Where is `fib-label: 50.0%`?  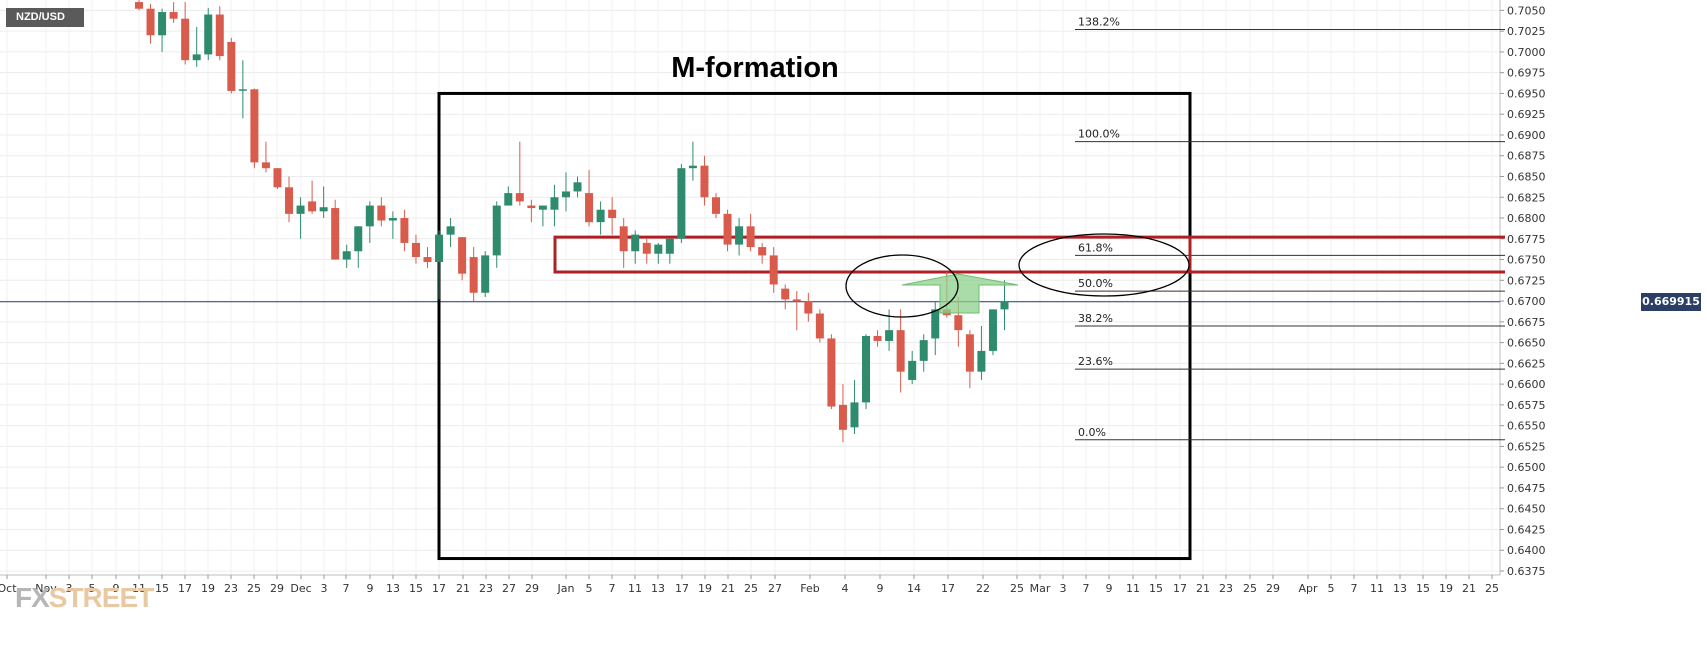
fib-label: 50.0% is located at coordinates (1095, 283).